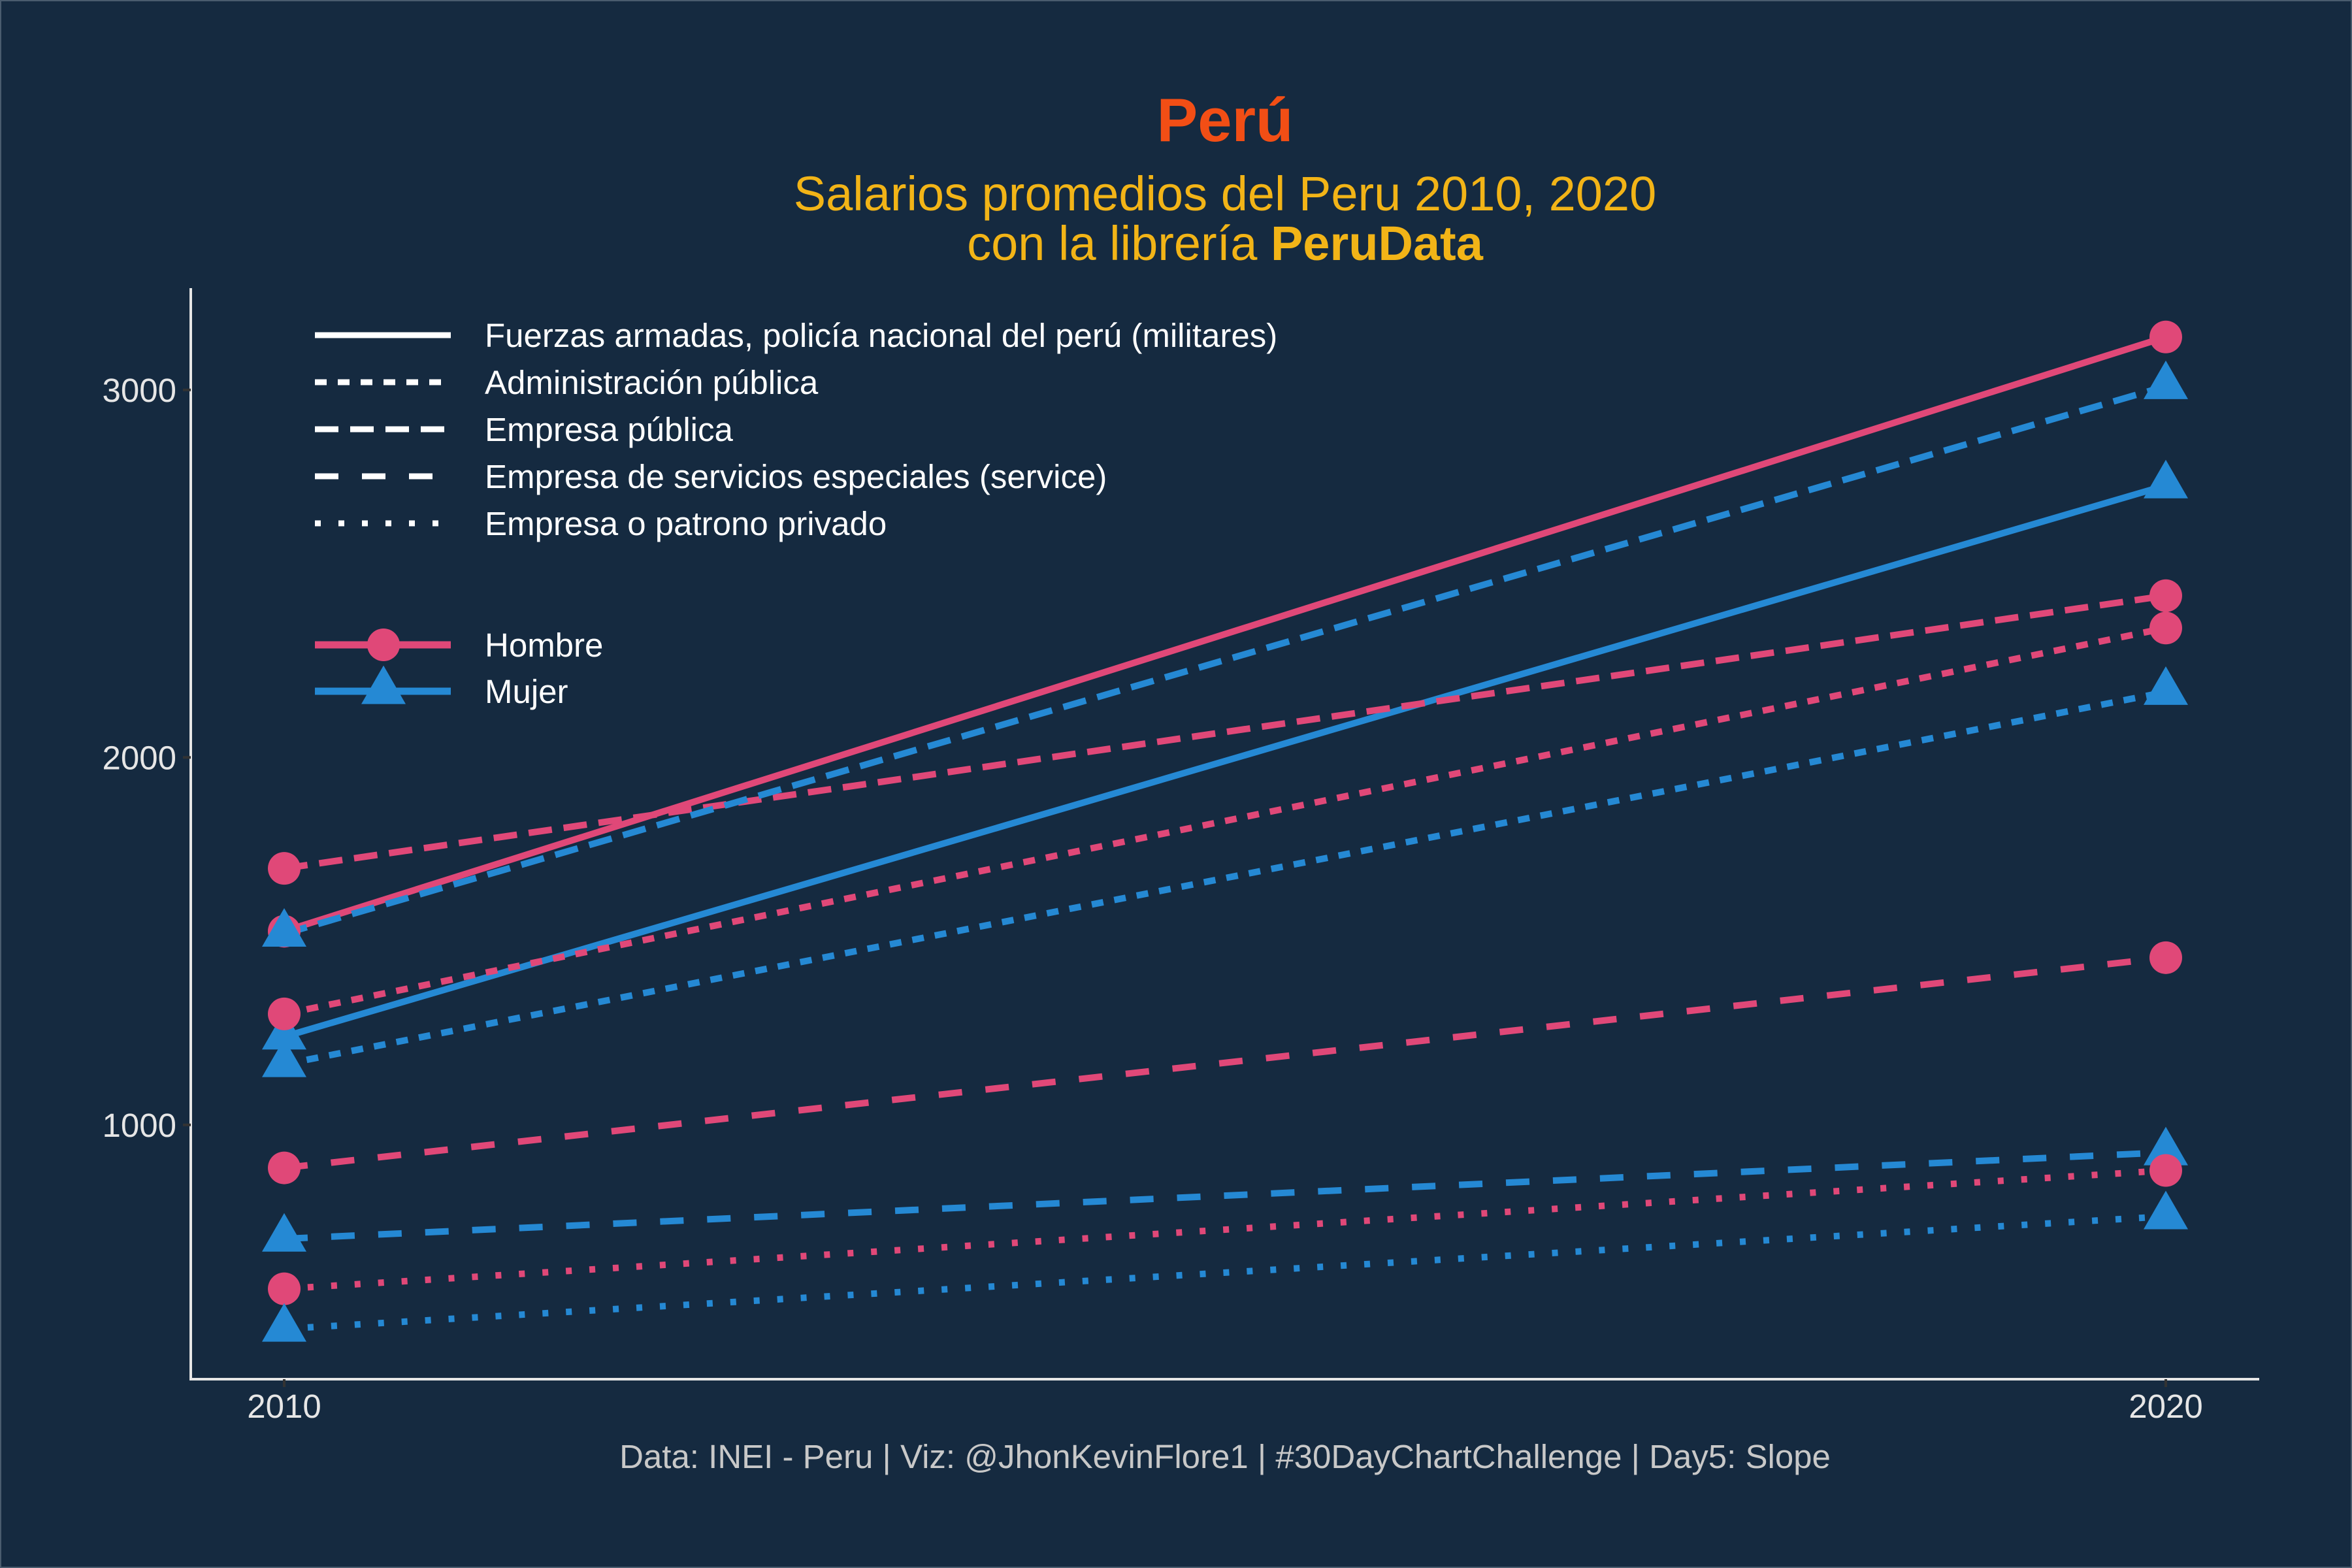  What do you see at coordinates (1225, 1402) in the screenshot?
I see `x-axis-ticks: 2010 2020` at bounding box center [1225, 1402].